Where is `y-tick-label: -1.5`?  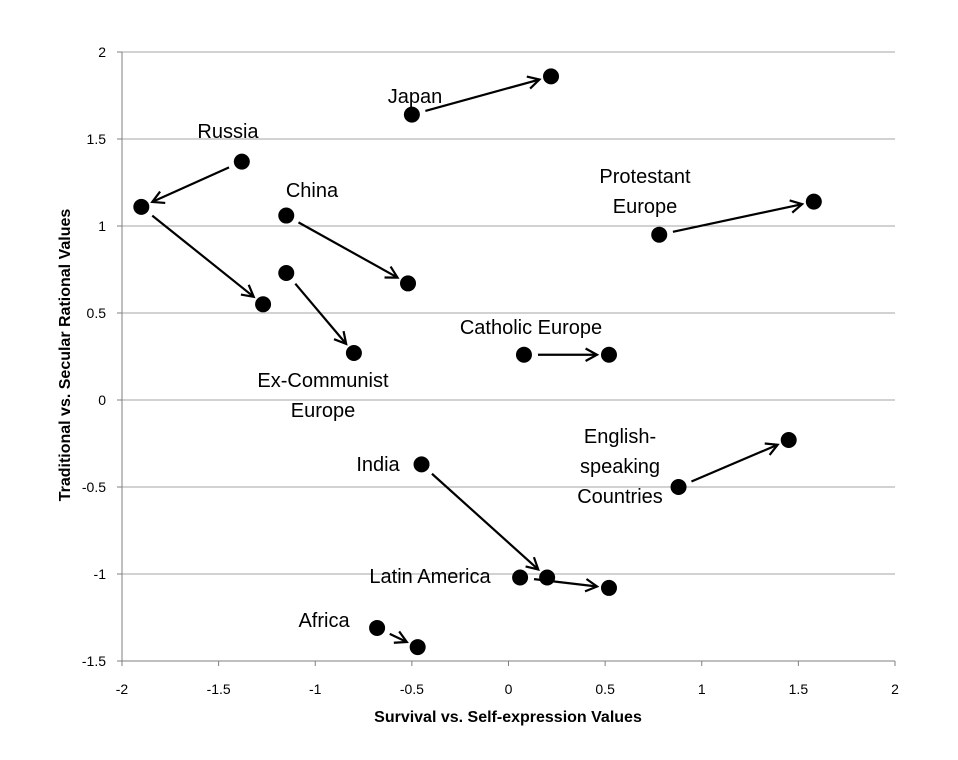 y-tick-label: -1.5 is located at coordinates (94, 661).